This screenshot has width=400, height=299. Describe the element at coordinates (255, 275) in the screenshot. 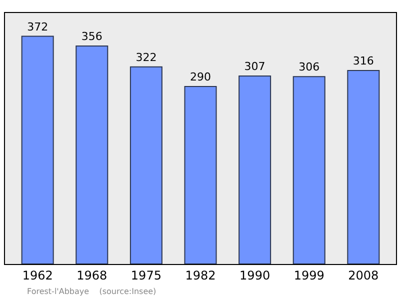

I see `x-tick-label: 1990` at that location.